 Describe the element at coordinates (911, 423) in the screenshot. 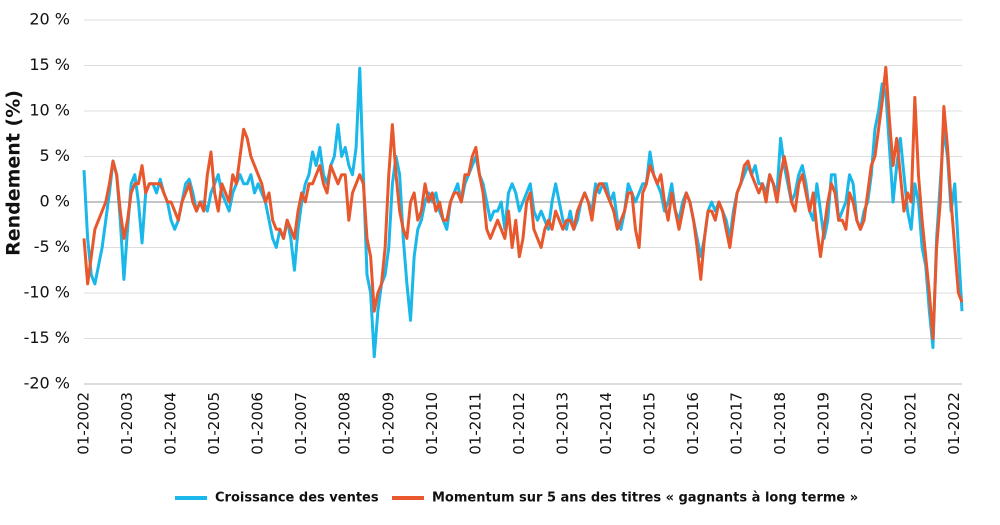

I see `x-tick-label: 01-2021` at that location.